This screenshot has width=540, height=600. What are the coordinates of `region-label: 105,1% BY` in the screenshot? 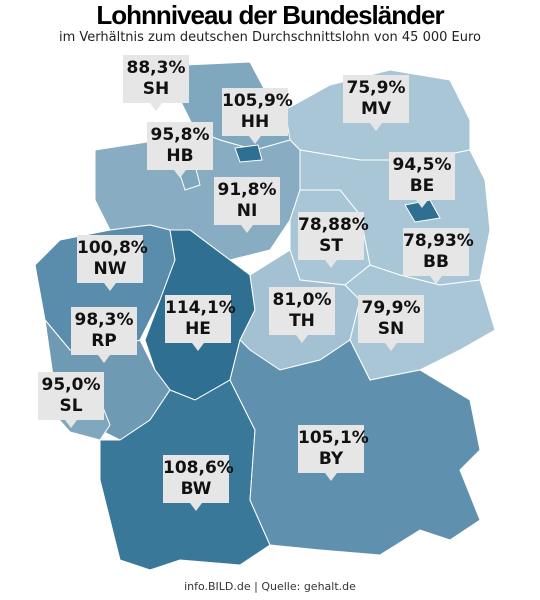 It's located at (333, 453).